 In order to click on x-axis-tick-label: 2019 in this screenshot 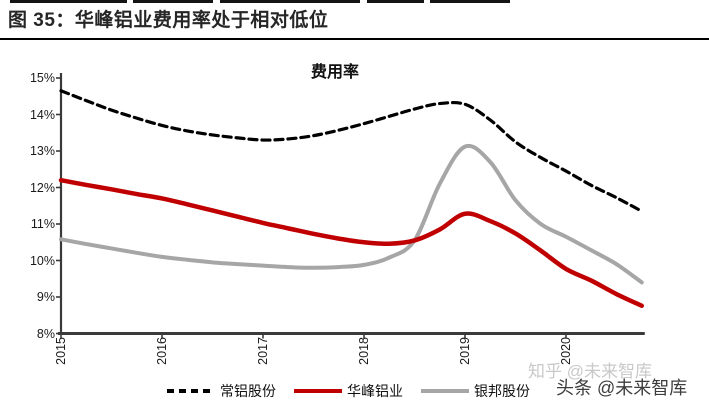, I will do `click(465, 351)`.